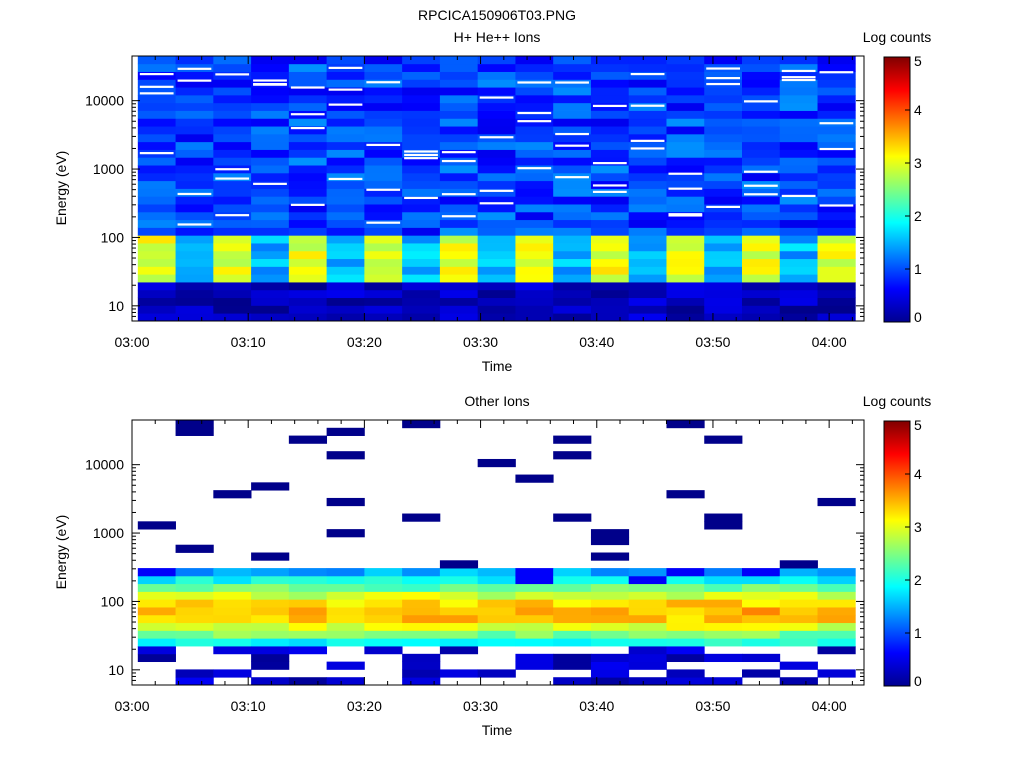 The image size is (1024, 768). I want to click on x-tick-label: 03:40, so click(596, 706).